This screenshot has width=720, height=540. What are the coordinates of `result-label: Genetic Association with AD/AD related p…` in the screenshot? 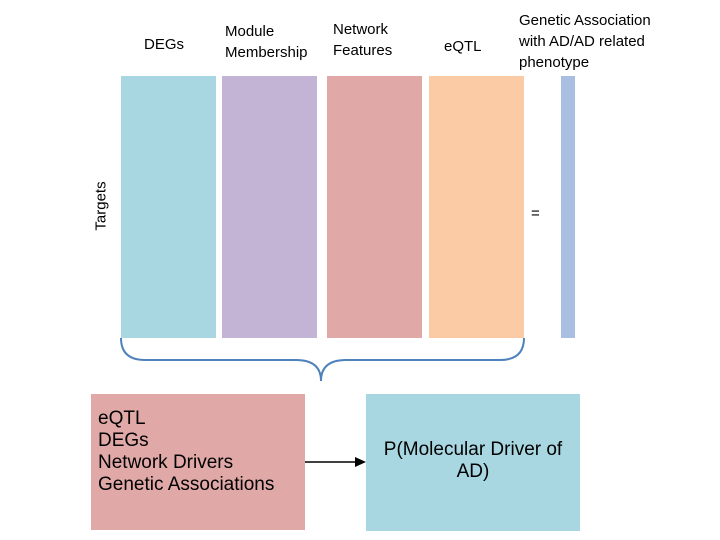 It's located at (585, 41).